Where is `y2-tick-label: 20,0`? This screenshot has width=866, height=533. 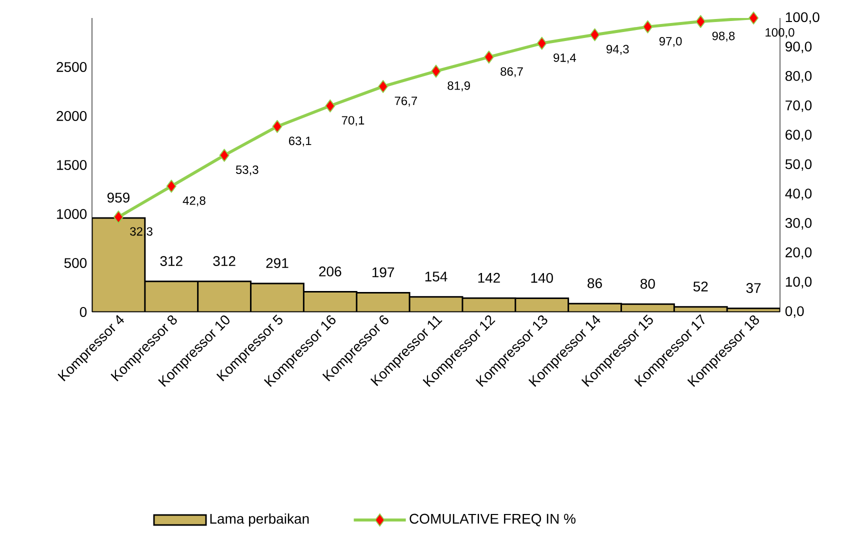 y2-tick-label: 20,0 is located at coordinates (799, 253).